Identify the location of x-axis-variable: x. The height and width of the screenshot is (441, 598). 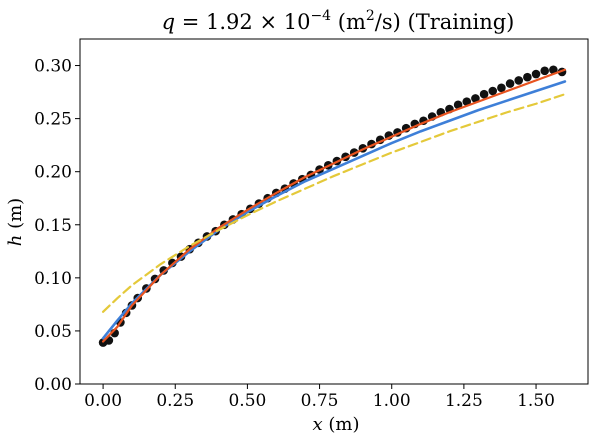
(318, 424).